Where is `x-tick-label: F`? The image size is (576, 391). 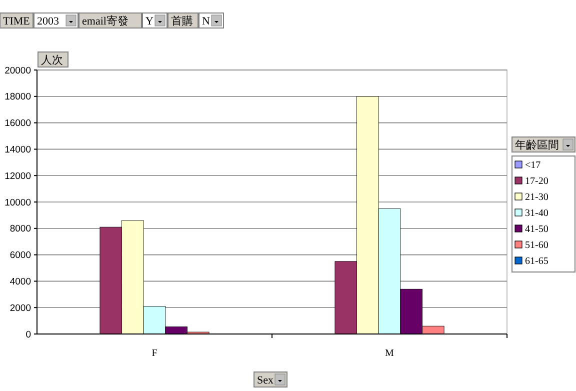
x-tick-label: F is located at coordinates (155, 353).